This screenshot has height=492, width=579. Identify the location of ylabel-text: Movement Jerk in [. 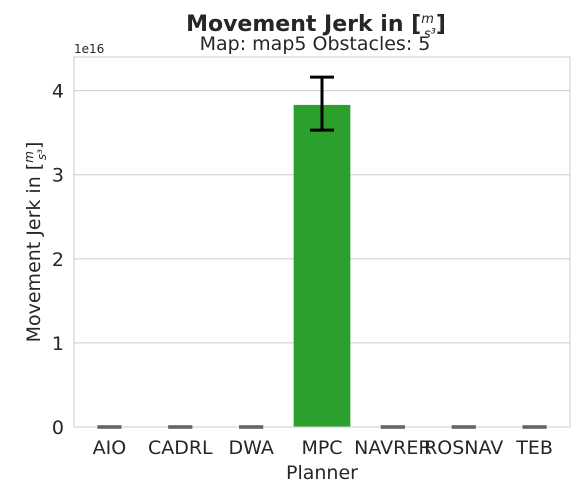
(34, 253).